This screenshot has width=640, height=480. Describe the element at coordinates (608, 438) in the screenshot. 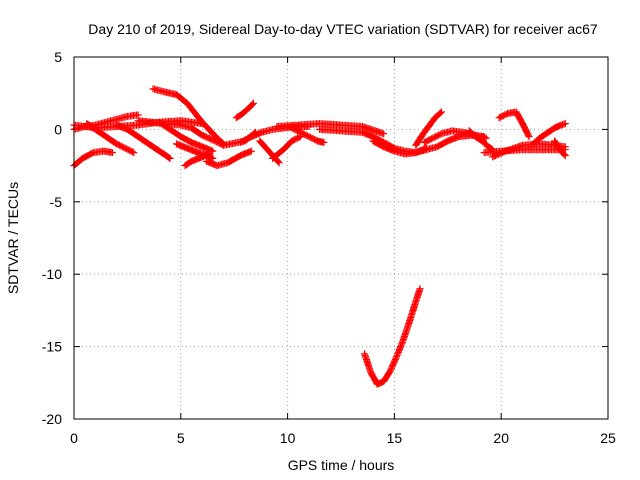

I see `x-tick-label: 25` at that location.